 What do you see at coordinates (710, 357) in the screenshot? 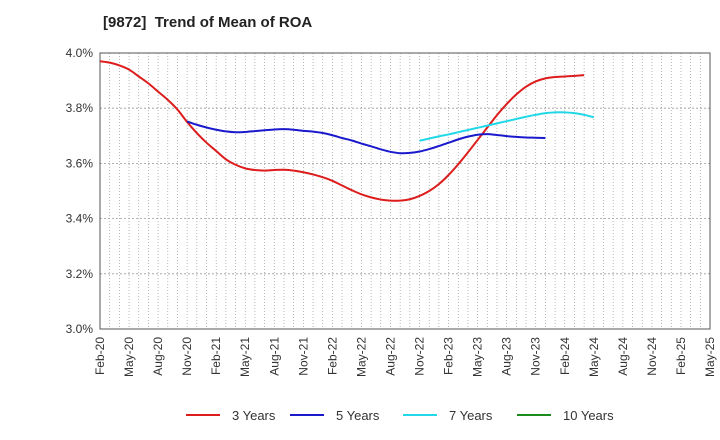
I see `x-tick-label: May-25` at bounding box center [710, 357].